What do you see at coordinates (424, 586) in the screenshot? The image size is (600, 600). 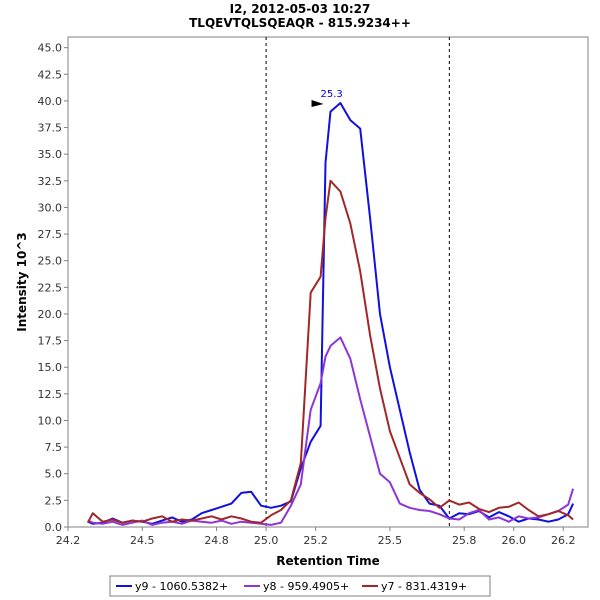 I see `legend-entry-3: y7 - 831.4319+` at bounding box center [424, 586].